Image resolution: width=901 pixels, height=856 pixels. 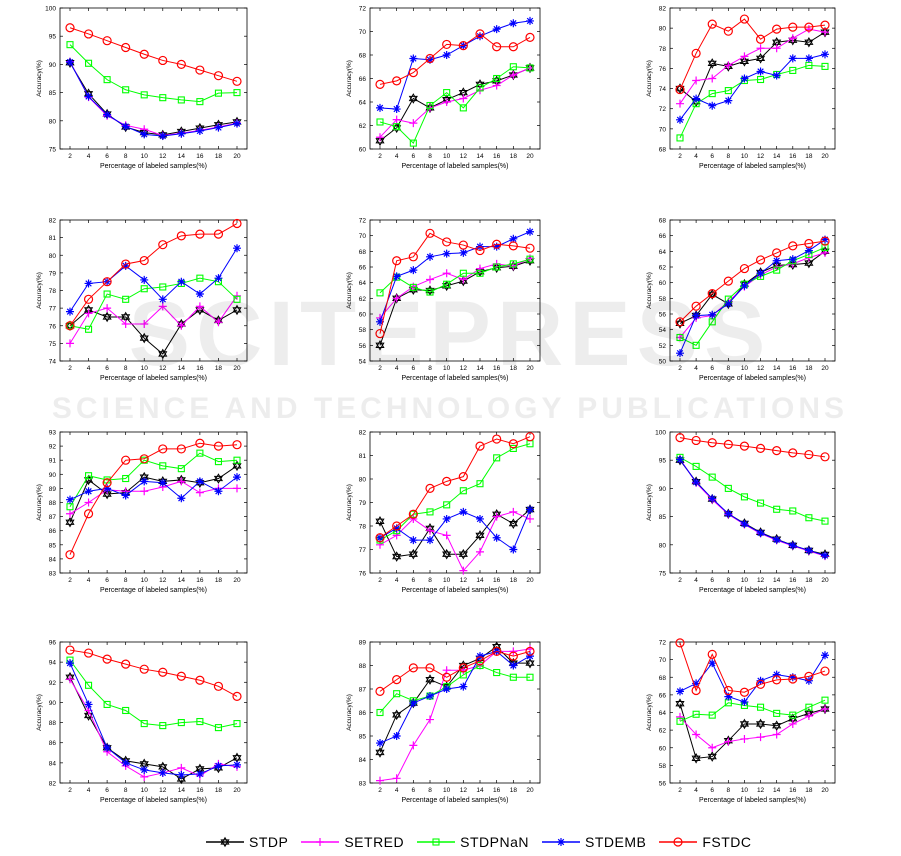 What do you see at coordinates (663, 362) in the screenshot?
I see `y-tick-label: 50` at bounding box center [663, 362].